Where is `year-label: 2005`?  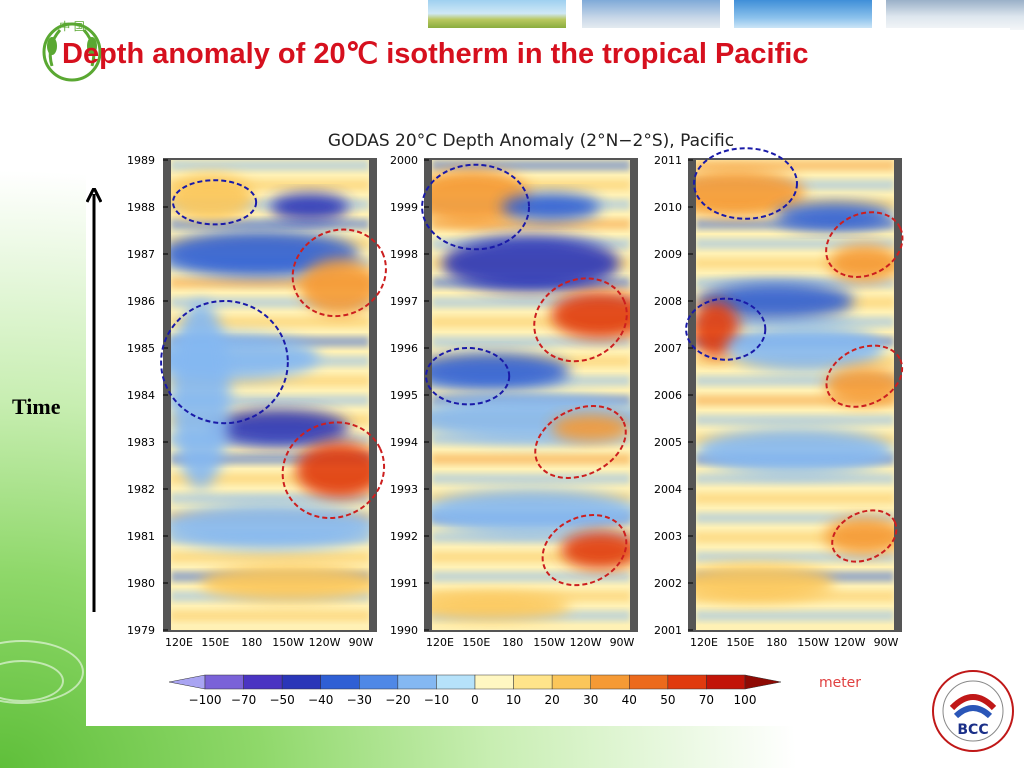
year-label: 2005 is located at coordinates (668, 442).